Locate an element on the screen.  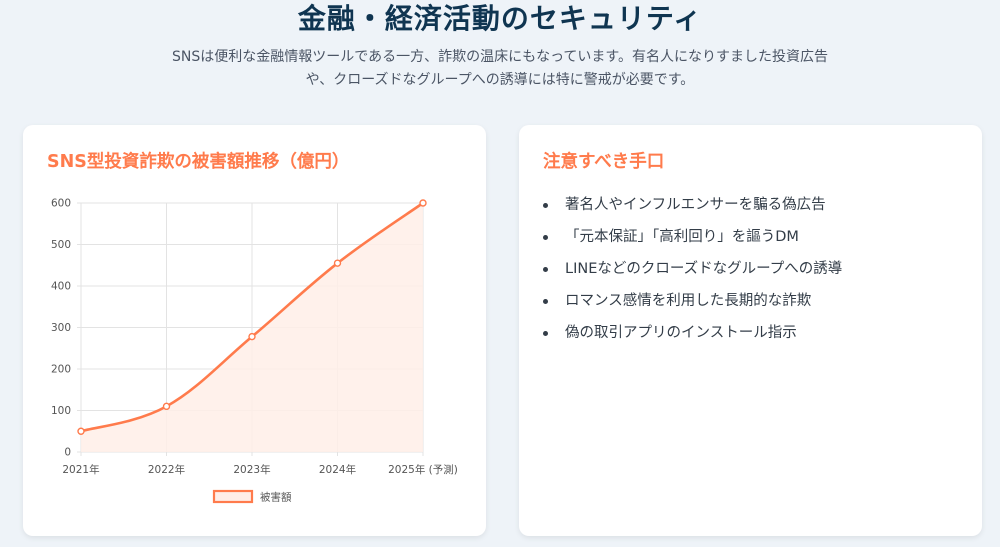
subtitle-line-2: や、クローズドなグループへの誘導には特に警戒が必要です。 is located at coordinates (500, 80).